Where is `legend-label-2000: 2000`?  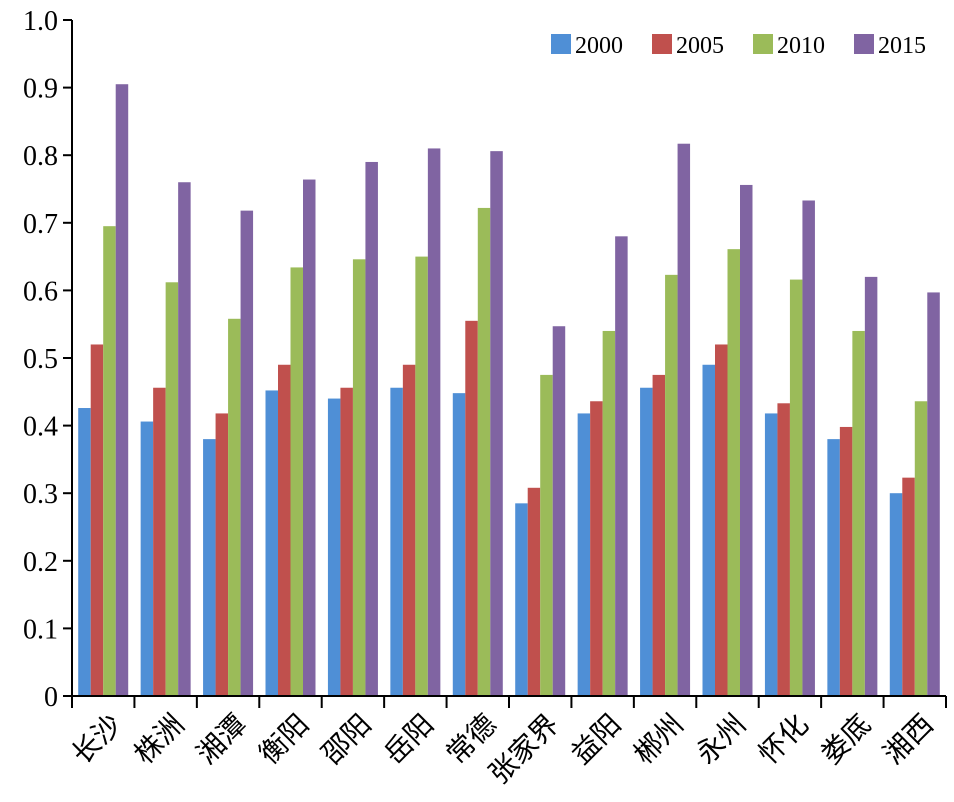 legend-label-2000: 2000 is located at coordinates (599, 46).